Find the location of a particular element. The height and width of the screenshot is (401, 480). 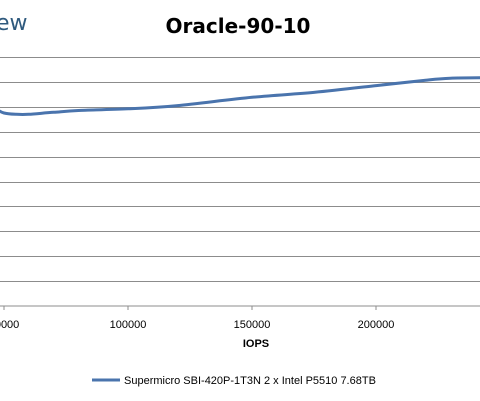

x-tick-labels: 00000 100000 150000 200000 is located at coordinates (197, 318).